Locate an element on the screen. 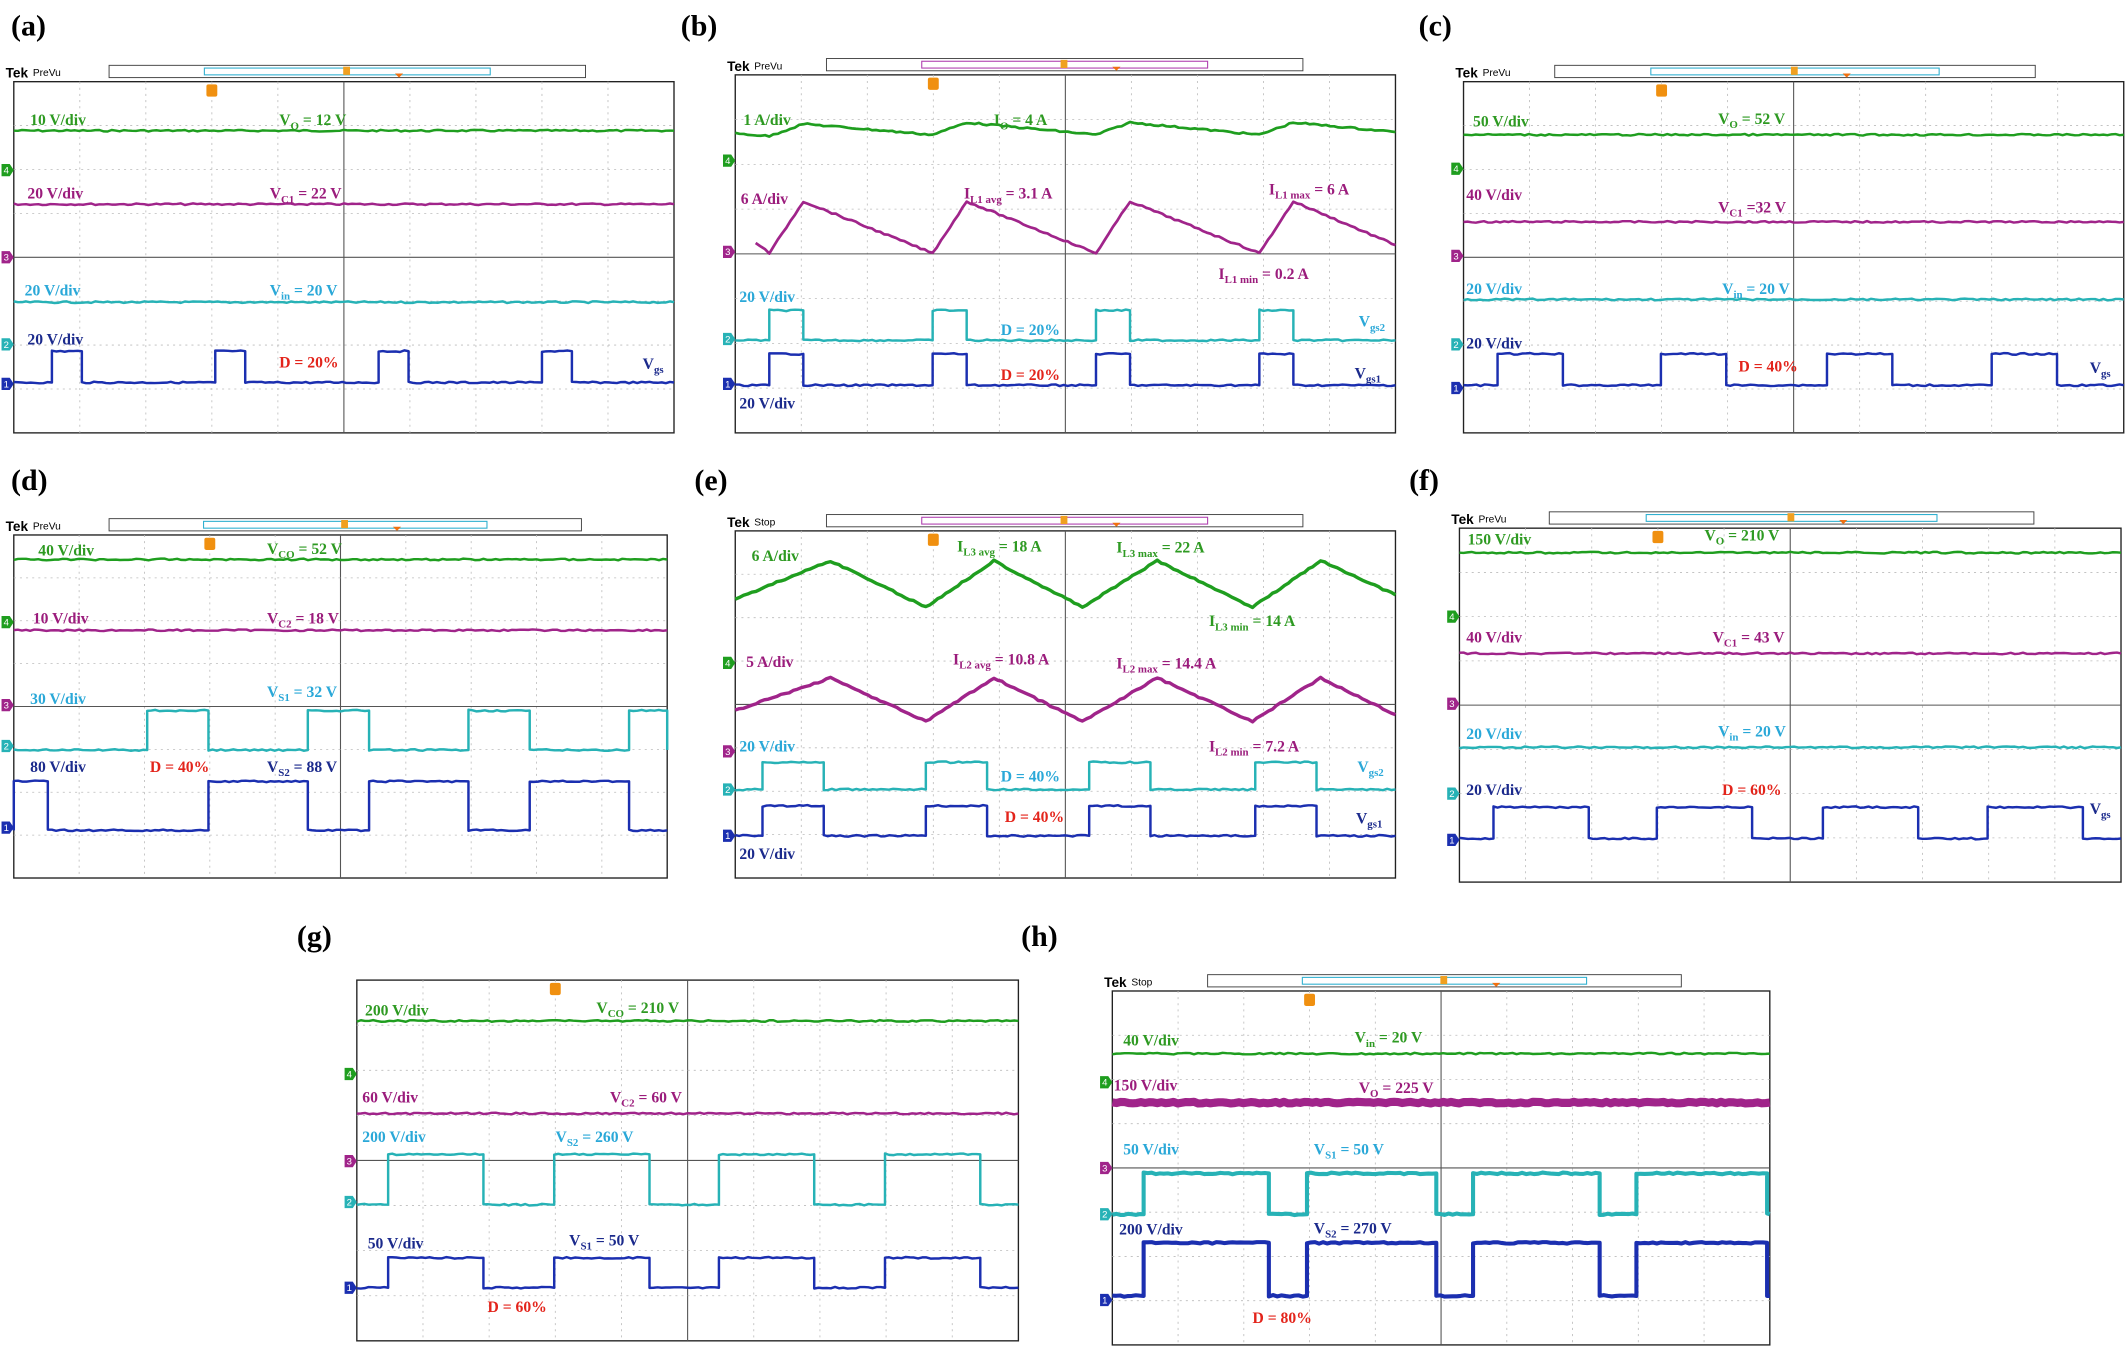 This screenshot has width=2128, height=1349. panel-label: (c) is located at coordinates (1435, 25).